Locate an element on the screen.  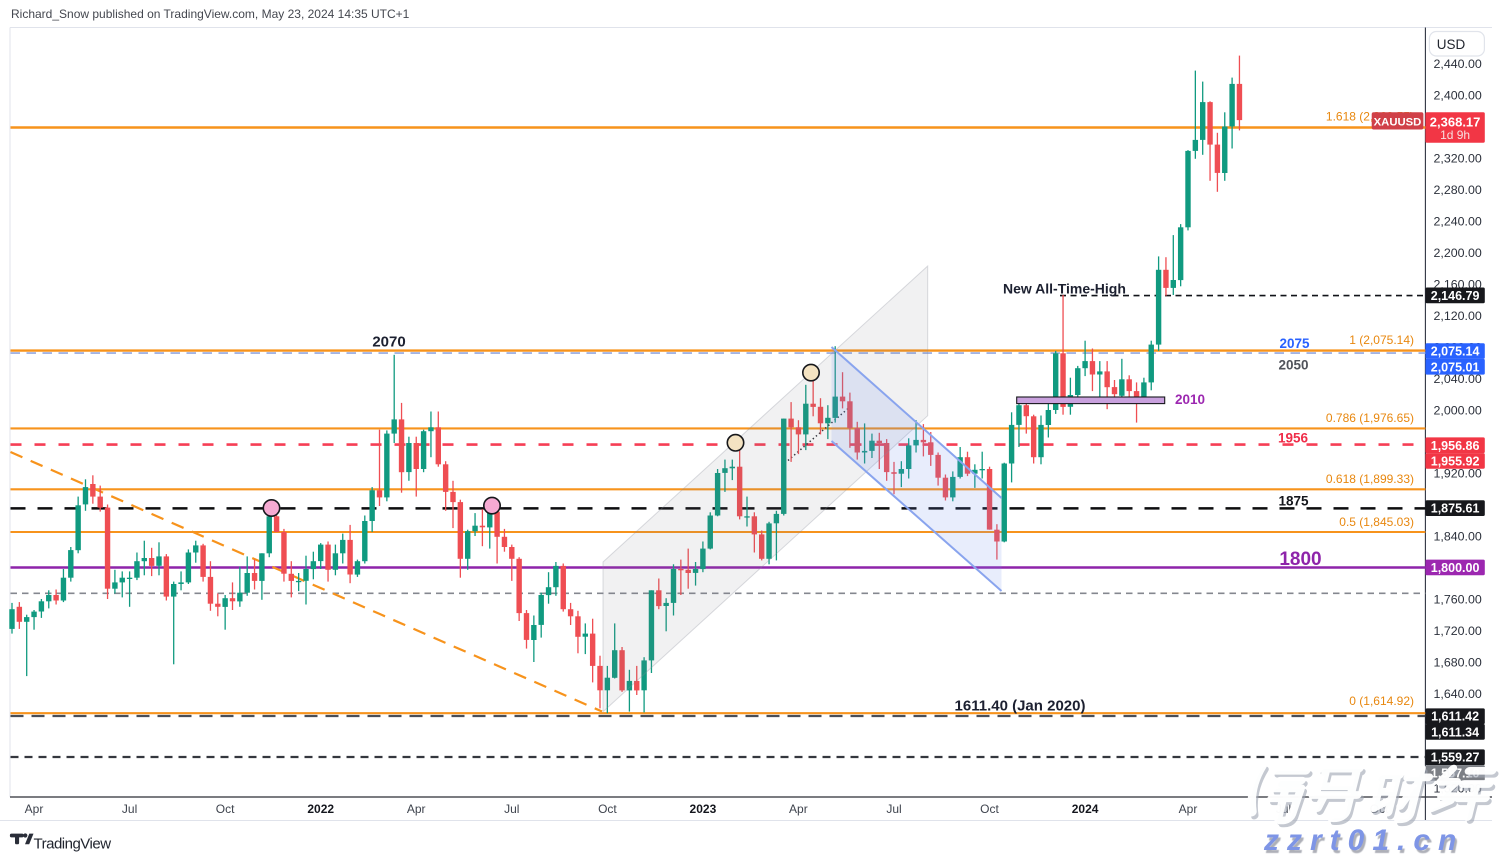
svg-text: 2,000.00 is located at coordinates (1458, 410).